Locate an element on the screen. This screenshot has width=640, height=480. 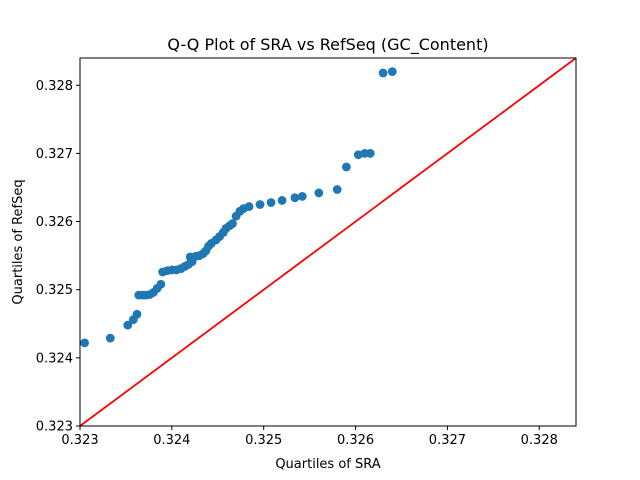
y-axis-label: Quartiles of RefSeq is located at coordinates (18, 241).